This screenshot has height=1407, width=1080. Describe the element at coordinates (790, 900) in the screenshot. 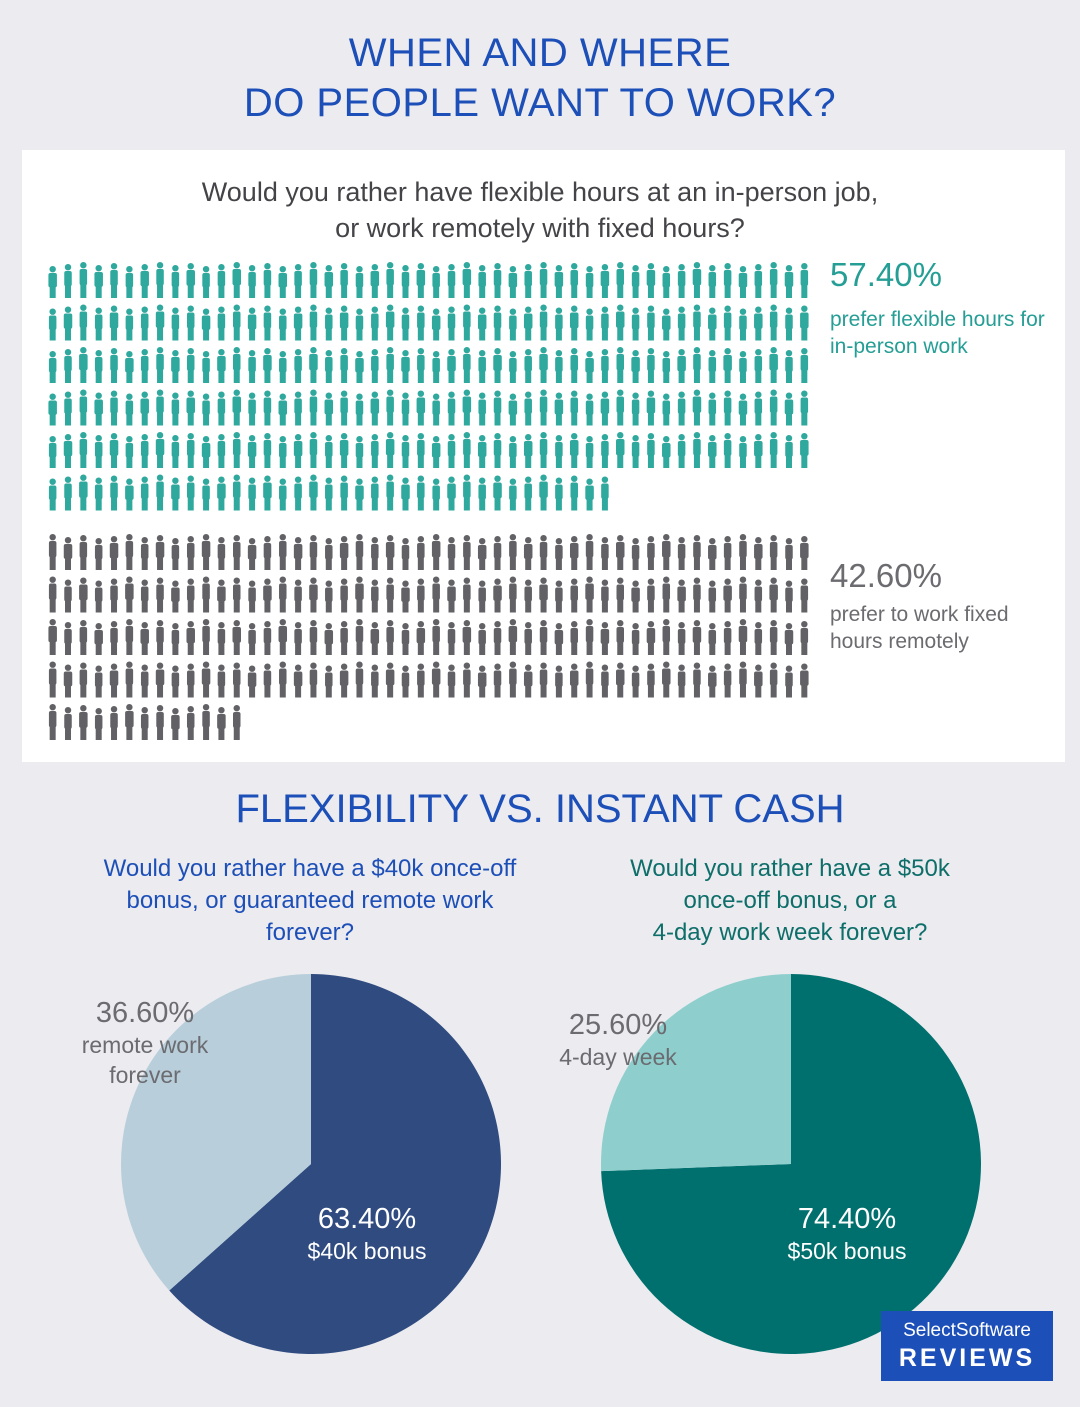

I see `right-question-line-2: once-off bonus, or a` at that location.